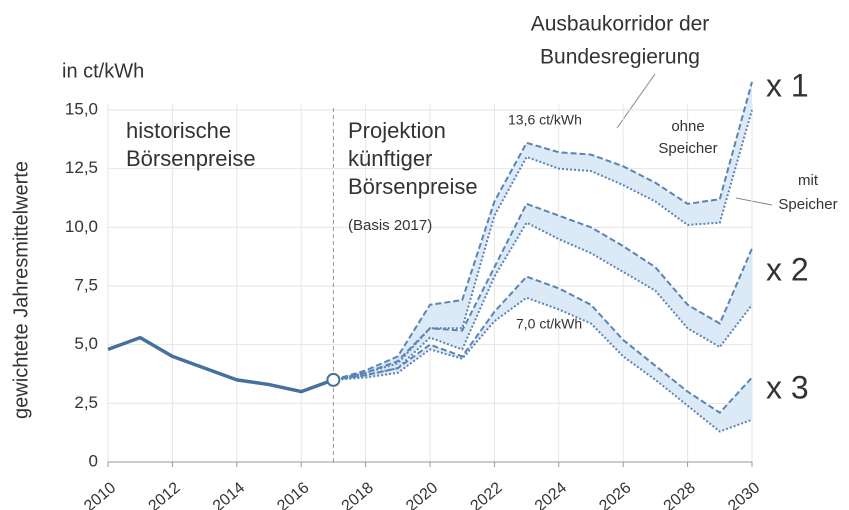 The image size is (849, 510). What do you see at coordinates (422, 494) in the screenshot?
I see `x-tick-label: 2020` at bounding box center [422, 494].